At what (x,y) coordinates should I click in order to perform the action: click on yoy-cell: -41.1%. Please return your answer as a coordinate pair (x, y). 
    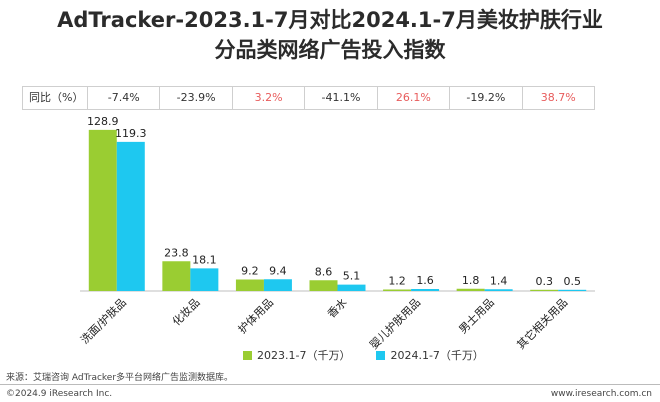
    Looking at the image, I should click on (340, 98).